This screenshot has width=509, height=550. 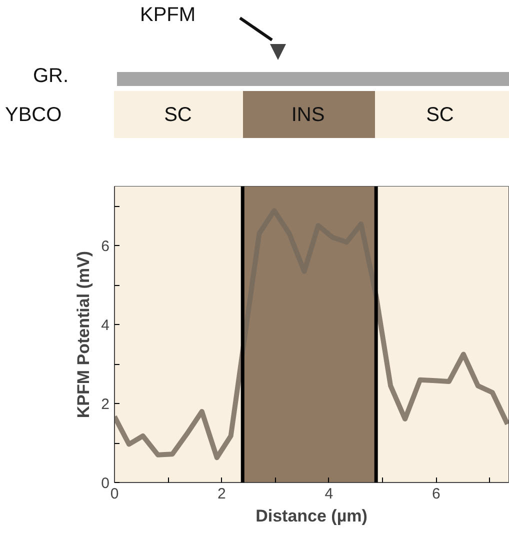 I want to click on text: KPFM, so click(x=168, y=15).